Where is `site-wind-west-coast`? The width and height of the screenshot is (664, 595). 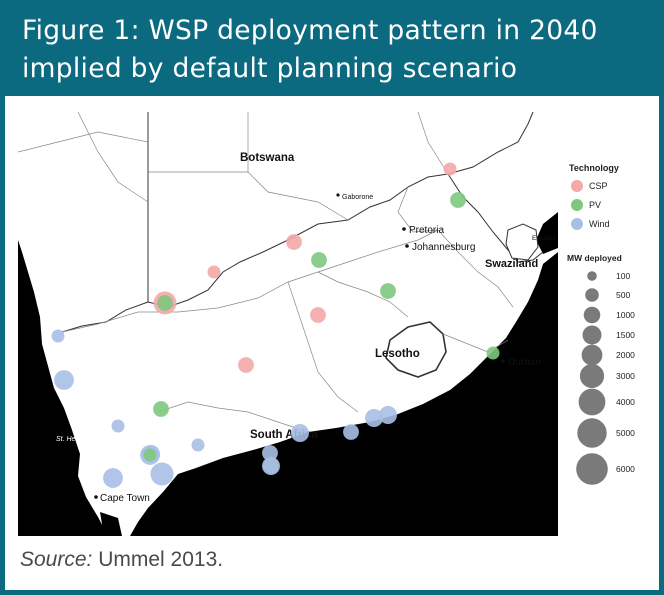
site-wind-west-coast is located at coordinates (64, 380).